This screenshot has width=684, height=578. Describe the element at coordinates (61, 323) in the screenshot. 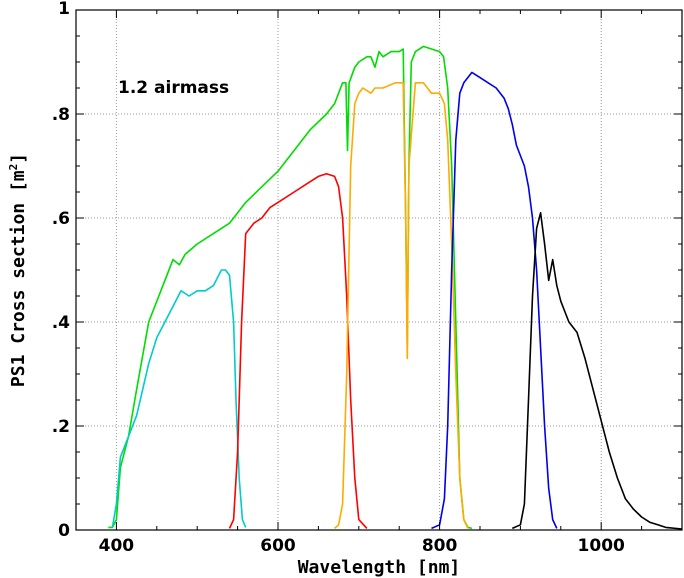

I see `y-tick-label: .4` at that location.